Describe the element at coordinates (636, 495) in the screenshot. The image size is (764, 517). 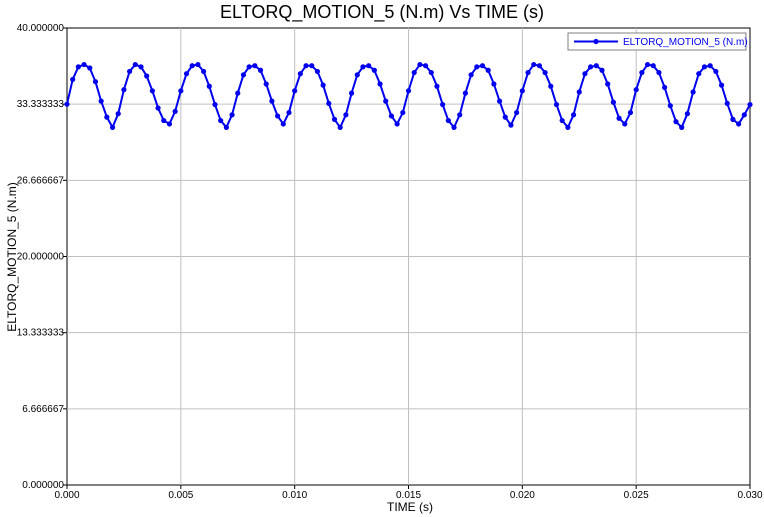
I see `x-tick-label: 0.025` at that location.